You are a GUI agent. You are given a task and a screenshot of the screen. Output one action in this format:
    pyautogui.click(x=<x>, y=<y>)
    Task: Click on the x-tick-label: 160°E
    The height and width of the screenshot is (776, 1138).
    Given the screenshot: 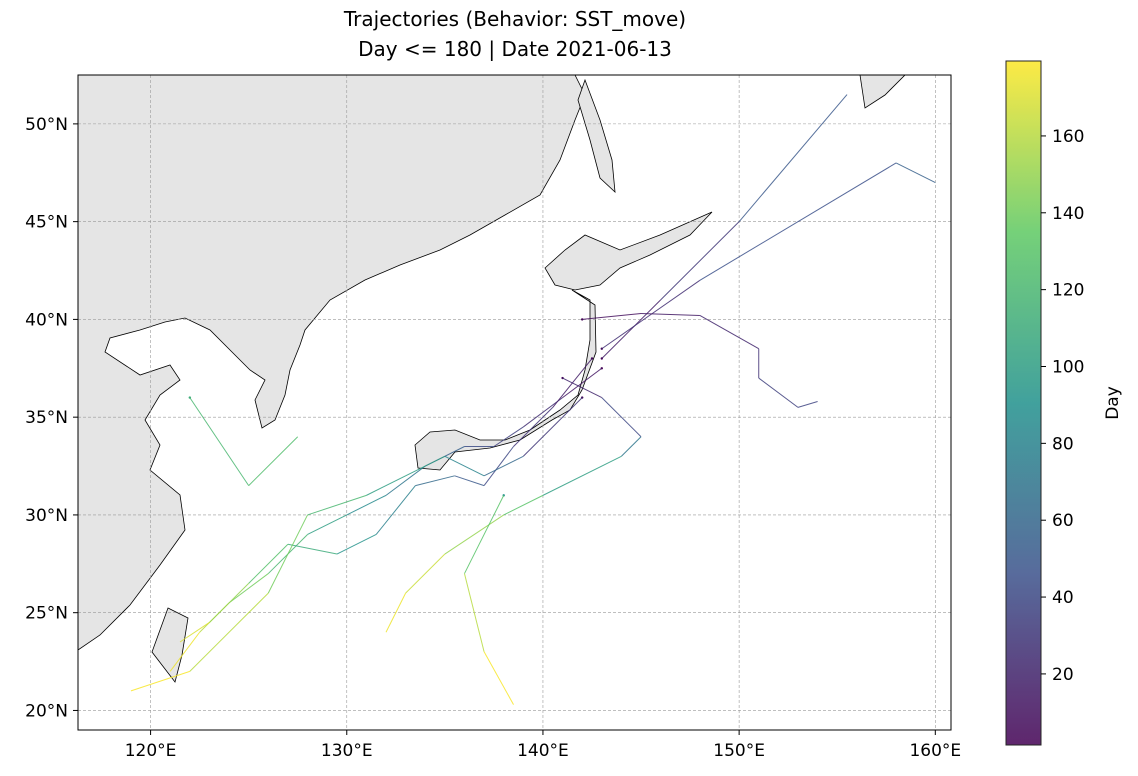 What is the action you would take?
    pyautogui.click(x=935, y=751)
    